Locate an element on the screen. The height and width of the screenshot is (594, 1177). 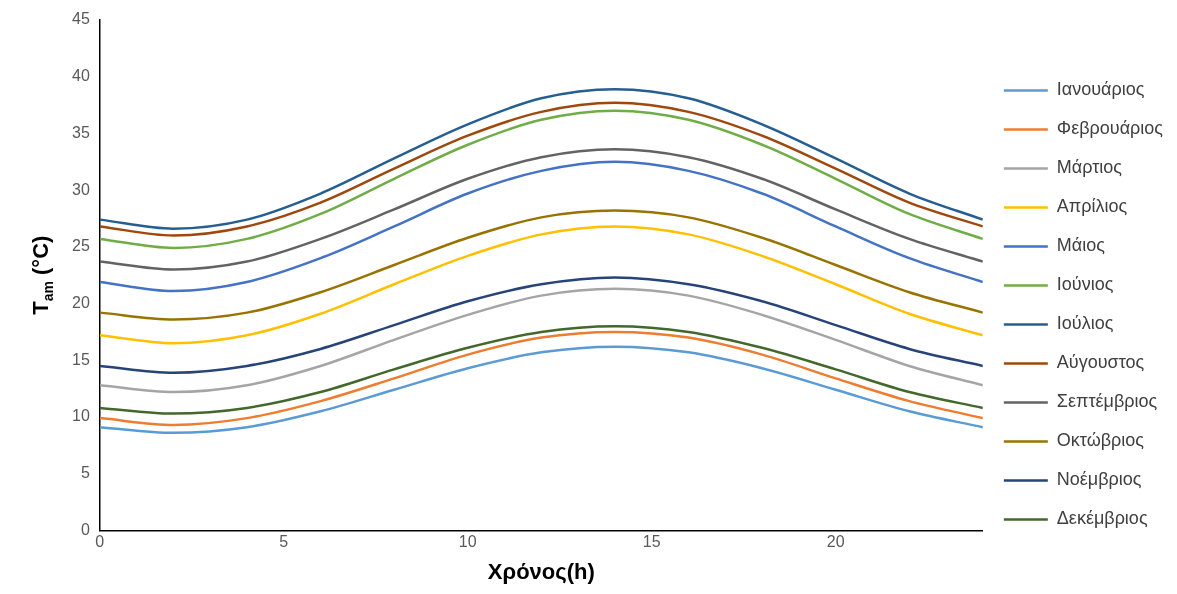
y-tick-label: 25 is located at coordinates (81, 246).